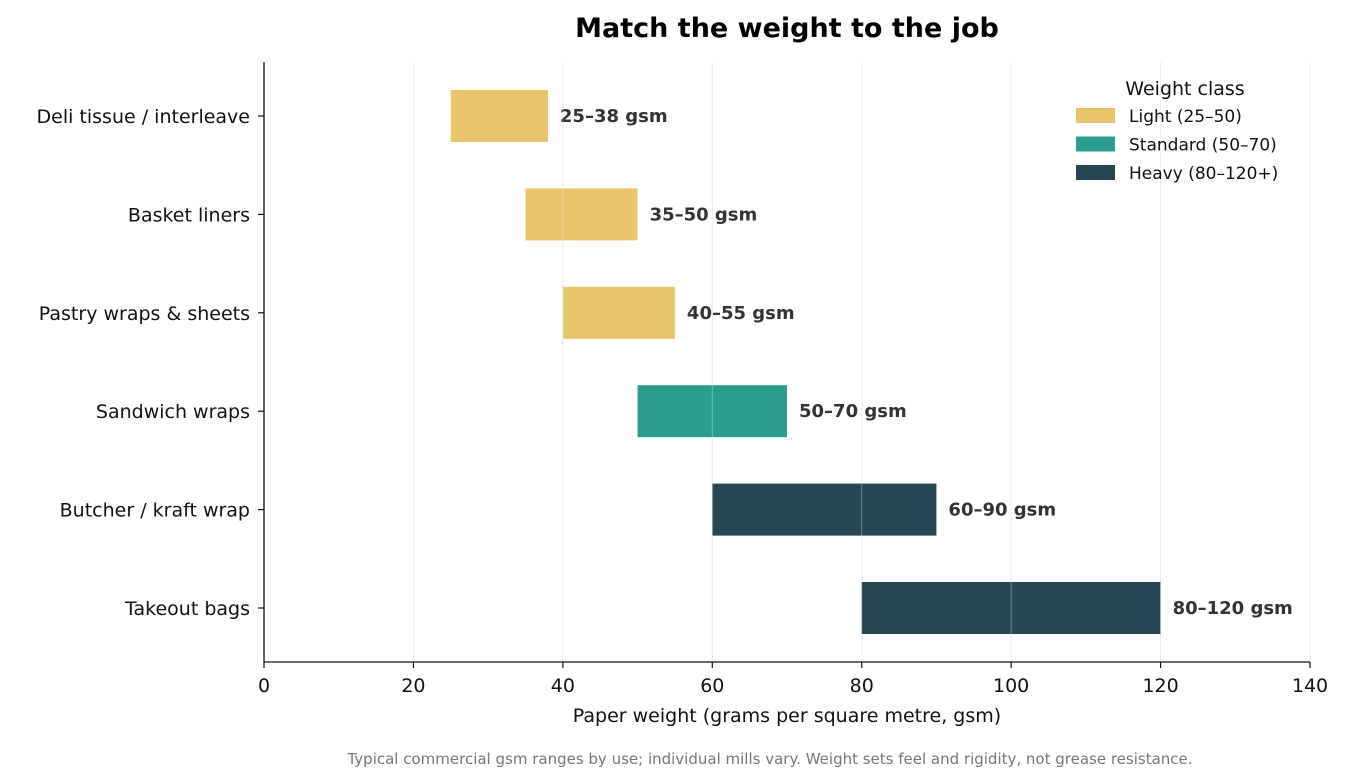 Image resolution: width=1345 pixels, height=783 pixels. Describe the element at coordinates (1160, 686) in the screenshot. I see `x-tick-label: 120` at that location.